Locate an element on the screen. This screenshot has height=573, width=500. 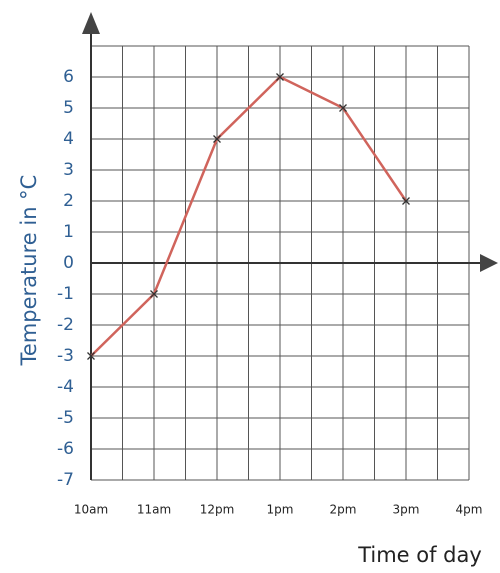
x-axis-title: Time of day is located at coordinates (419, 555).